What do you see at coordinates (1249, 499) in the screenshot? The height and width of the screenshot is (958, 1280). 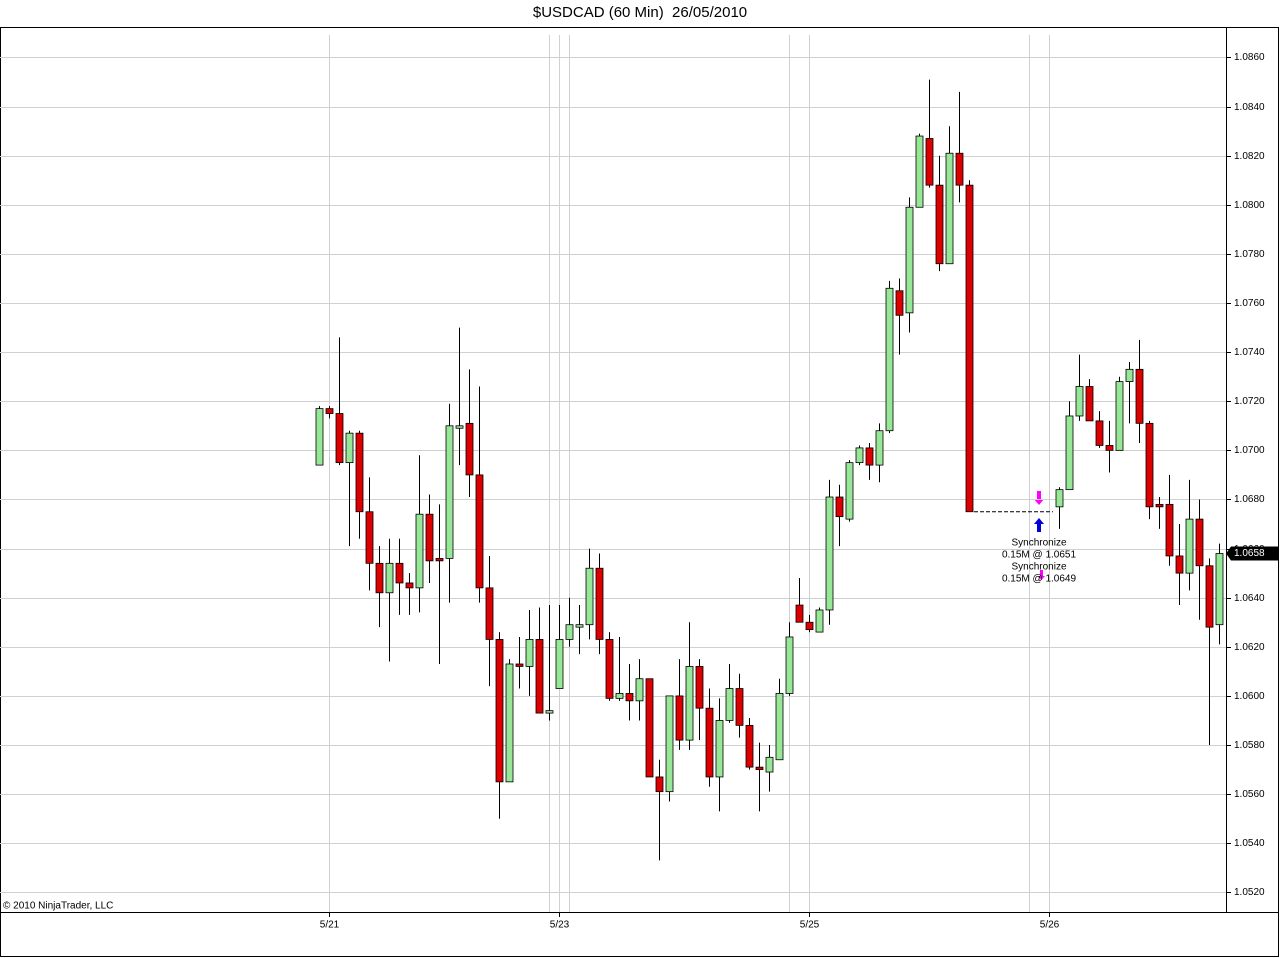 I see `y-tick-label: 1.0680` at bounding box center [1249, 499].